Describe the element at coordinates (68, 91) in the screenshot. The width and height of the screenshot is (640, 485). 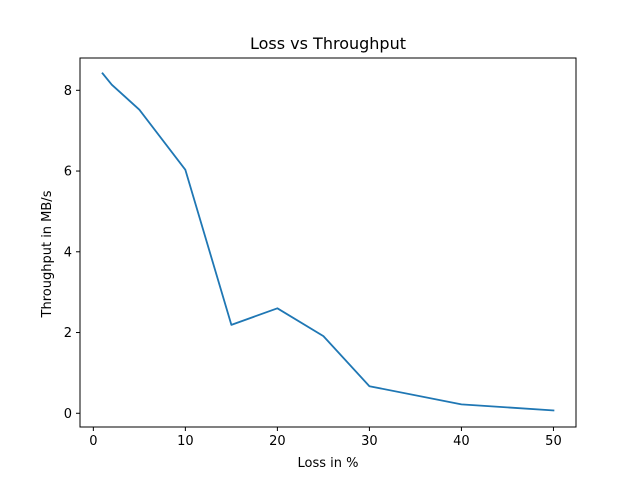
I see `y-tick-label: 8` at that location.